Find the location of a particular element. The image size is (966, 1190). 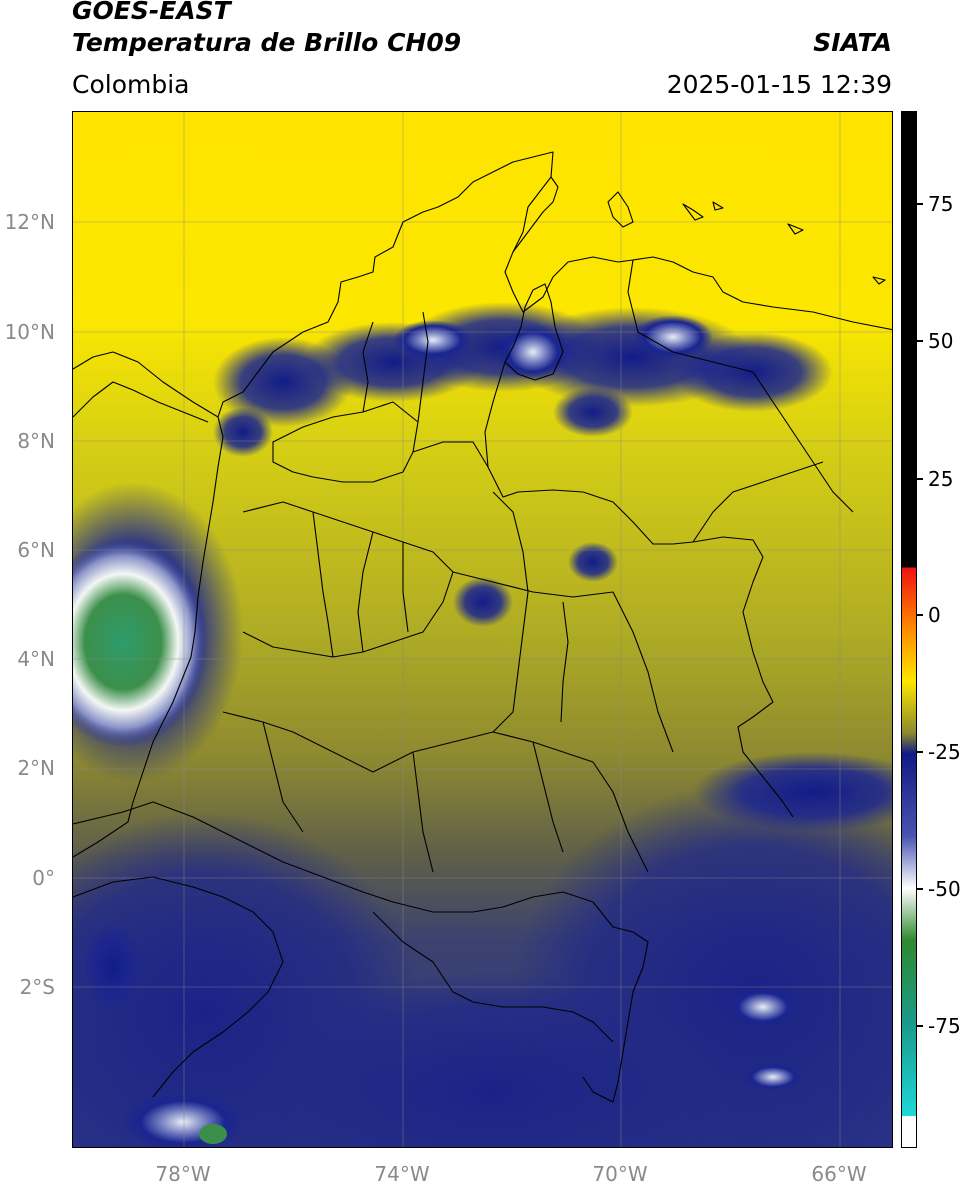

product-title: Temperatura de Brillo CH09 is located at coordinates (267, 42).